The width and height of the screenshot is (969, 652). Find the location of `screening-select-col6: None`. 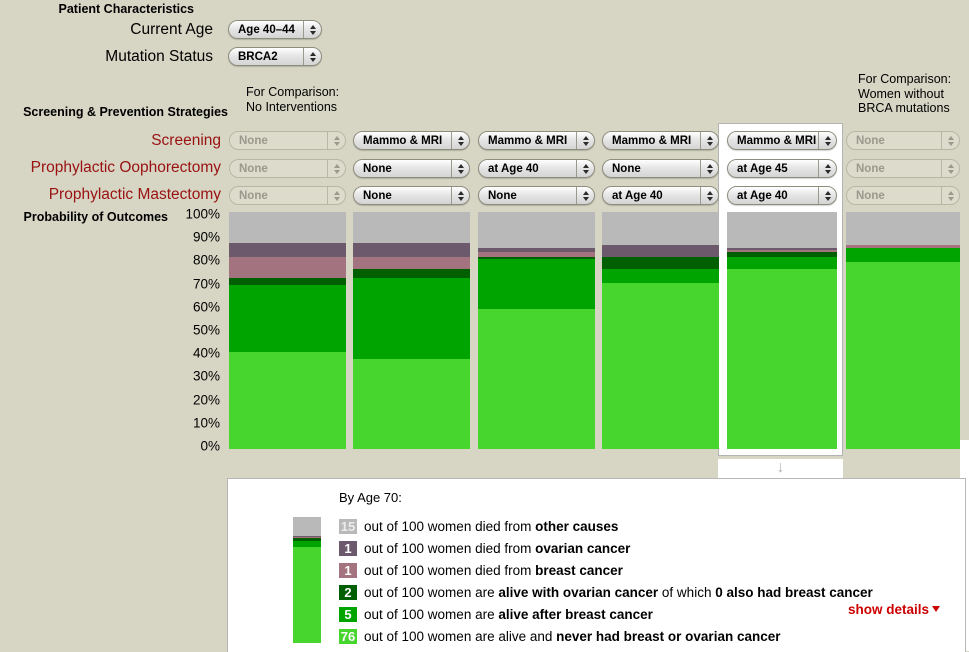

screening-select-col6: None is located at coordinates (903, 140).